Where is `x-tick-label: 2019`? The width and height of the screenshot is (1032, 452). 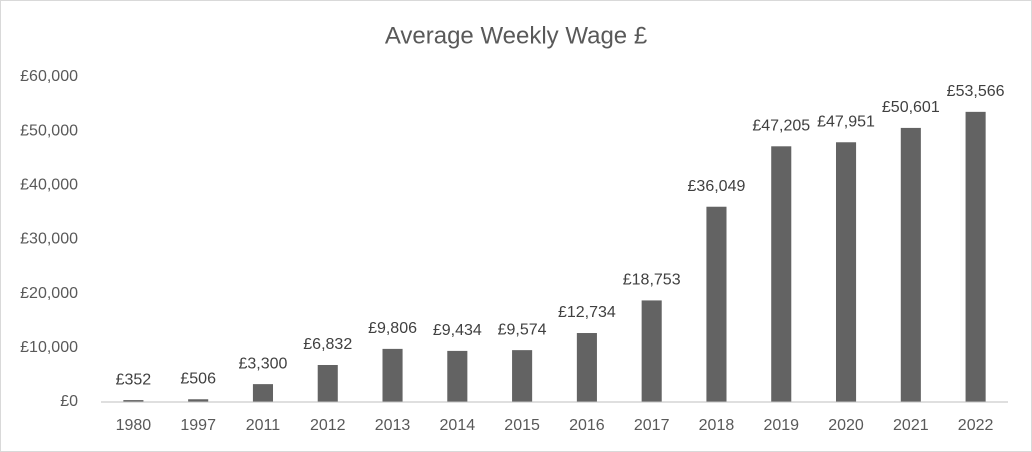 x-tick-label: 2019 is located at coordinates (781, 425).